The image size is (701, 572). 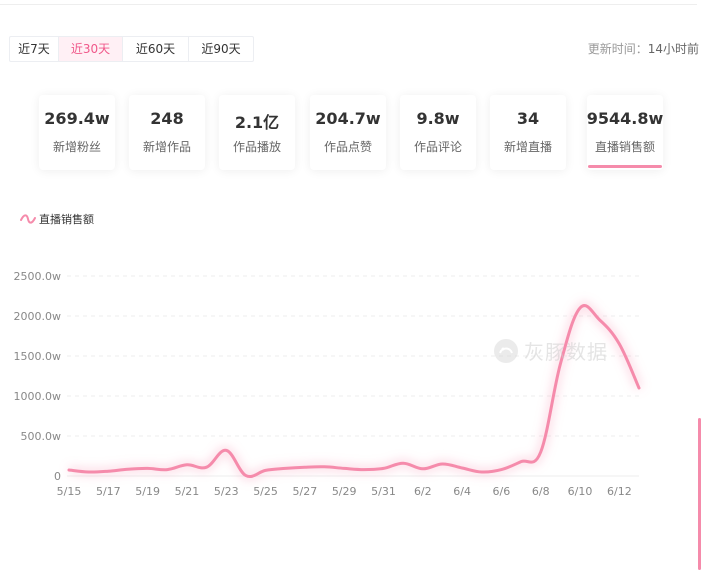 I want to click on metric-card-work-plays: 2.1亿 作品播放, so click(x=257, y=132).